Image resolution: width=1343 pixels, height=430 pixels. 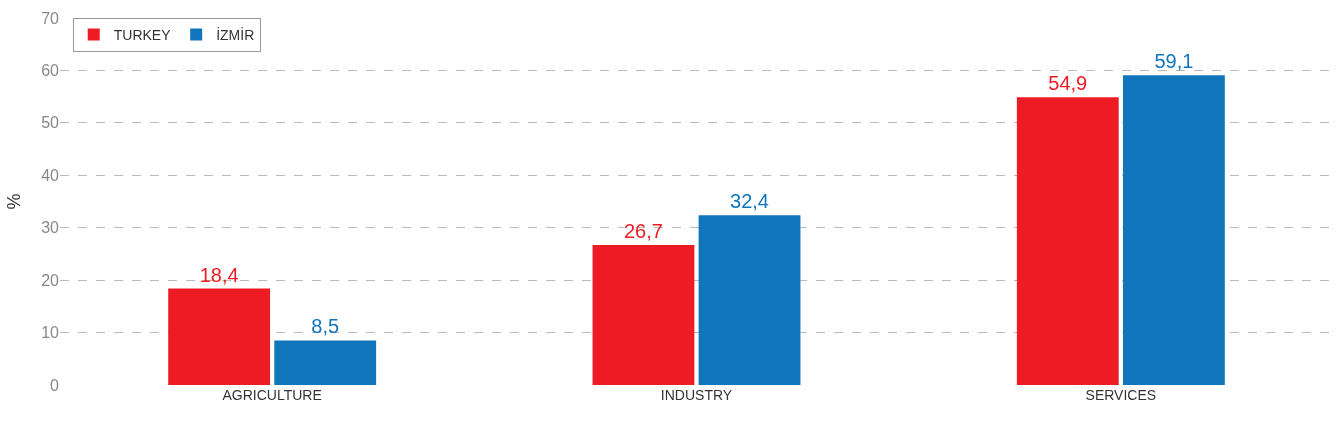 I want to click on y-tick-label: 0, so click(x=55, y=385).